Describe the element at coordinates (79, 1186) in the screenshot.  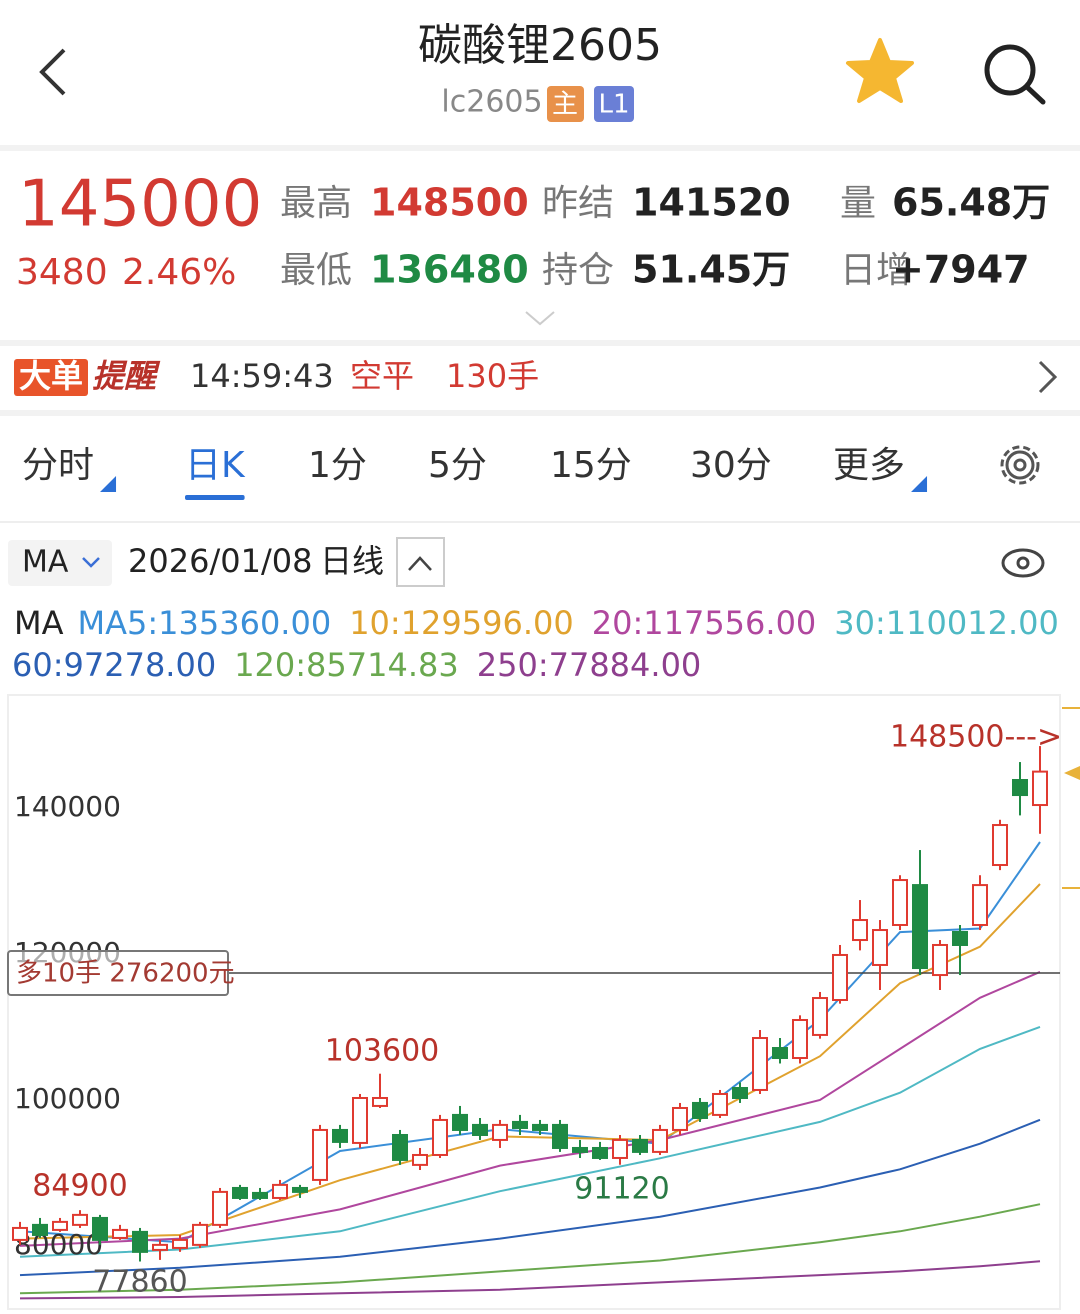
I see `annotation: 84900` at that location.